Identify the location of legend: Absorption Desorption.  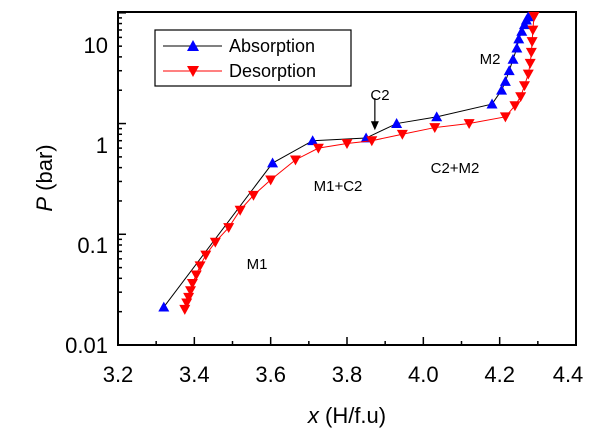
(253, 58).